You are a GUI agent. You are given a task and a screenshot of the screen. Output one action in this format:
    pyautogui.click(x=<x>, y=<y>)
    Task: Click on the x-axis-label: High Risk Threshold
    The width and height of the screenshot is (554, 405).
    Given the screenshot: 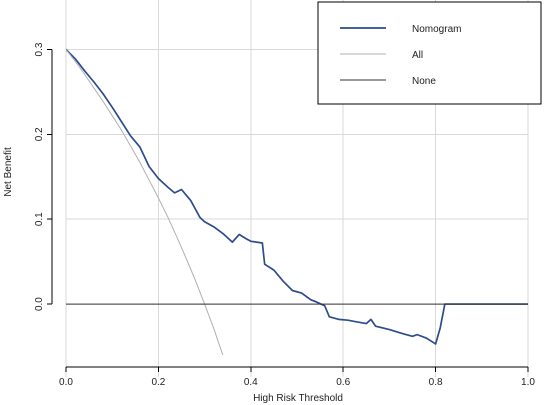 What is the action you would take?
    pyautogui.click(x=298, y=398)
    